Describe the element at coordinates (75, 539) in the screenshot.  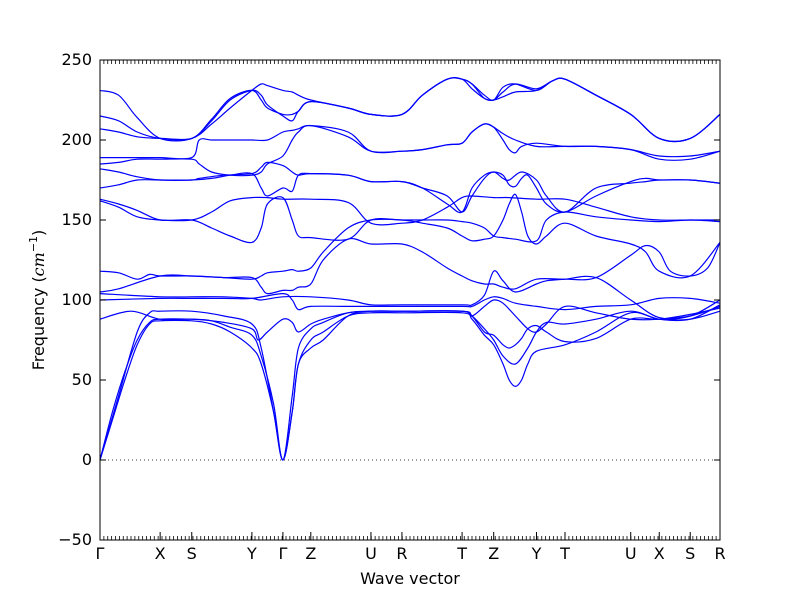
I see `y-tick-label: −50` at that location.